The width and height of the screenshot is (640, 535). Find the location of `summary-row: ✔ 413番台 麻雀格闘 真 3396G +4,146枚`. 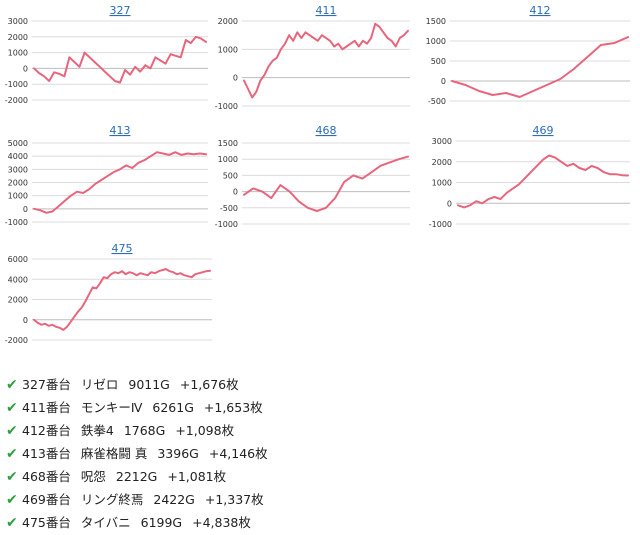

summary-row: ✔ 413番台 麻雀格闘 真 3396G +4,146枚 is located at coordinates (316, 453).